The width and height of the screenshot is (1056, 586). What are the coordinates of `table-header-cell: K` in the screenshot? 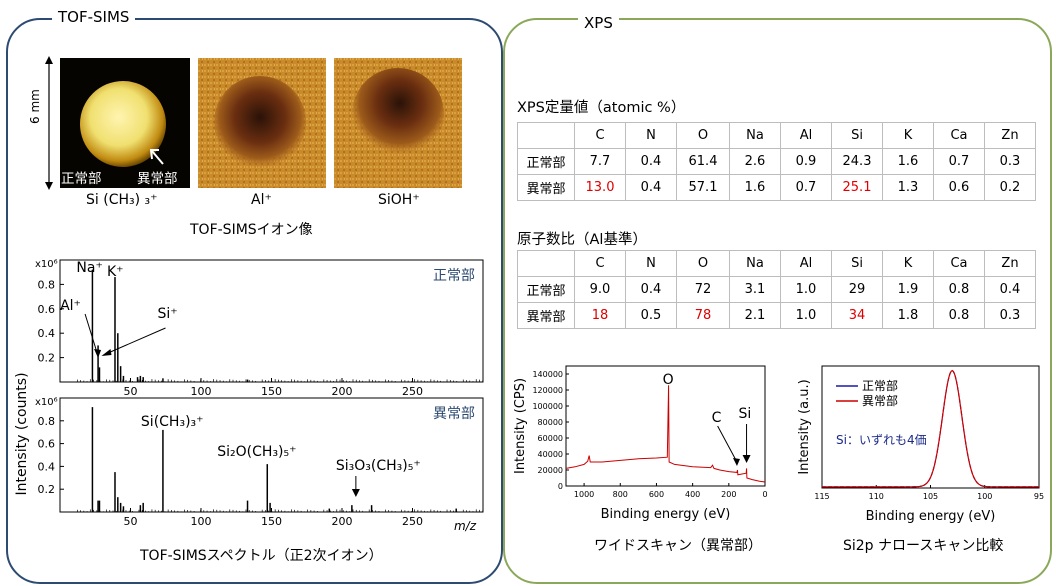 It's located at (908, 135).